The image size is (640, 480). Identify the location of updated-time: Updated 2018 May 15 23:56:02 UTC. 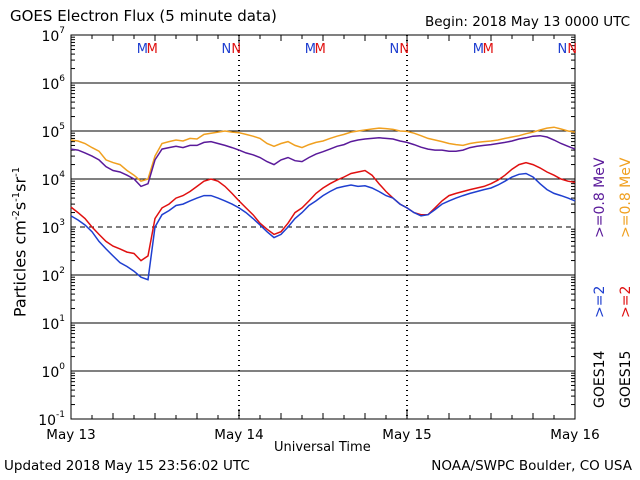
(127, 466).